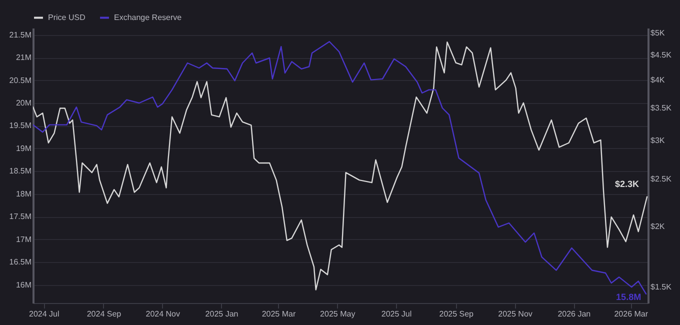  What do you see at coordinates (661, 108) in the screenshot?
I see `y2-tick-label: $3.5K` at bounding box center [661, 108].